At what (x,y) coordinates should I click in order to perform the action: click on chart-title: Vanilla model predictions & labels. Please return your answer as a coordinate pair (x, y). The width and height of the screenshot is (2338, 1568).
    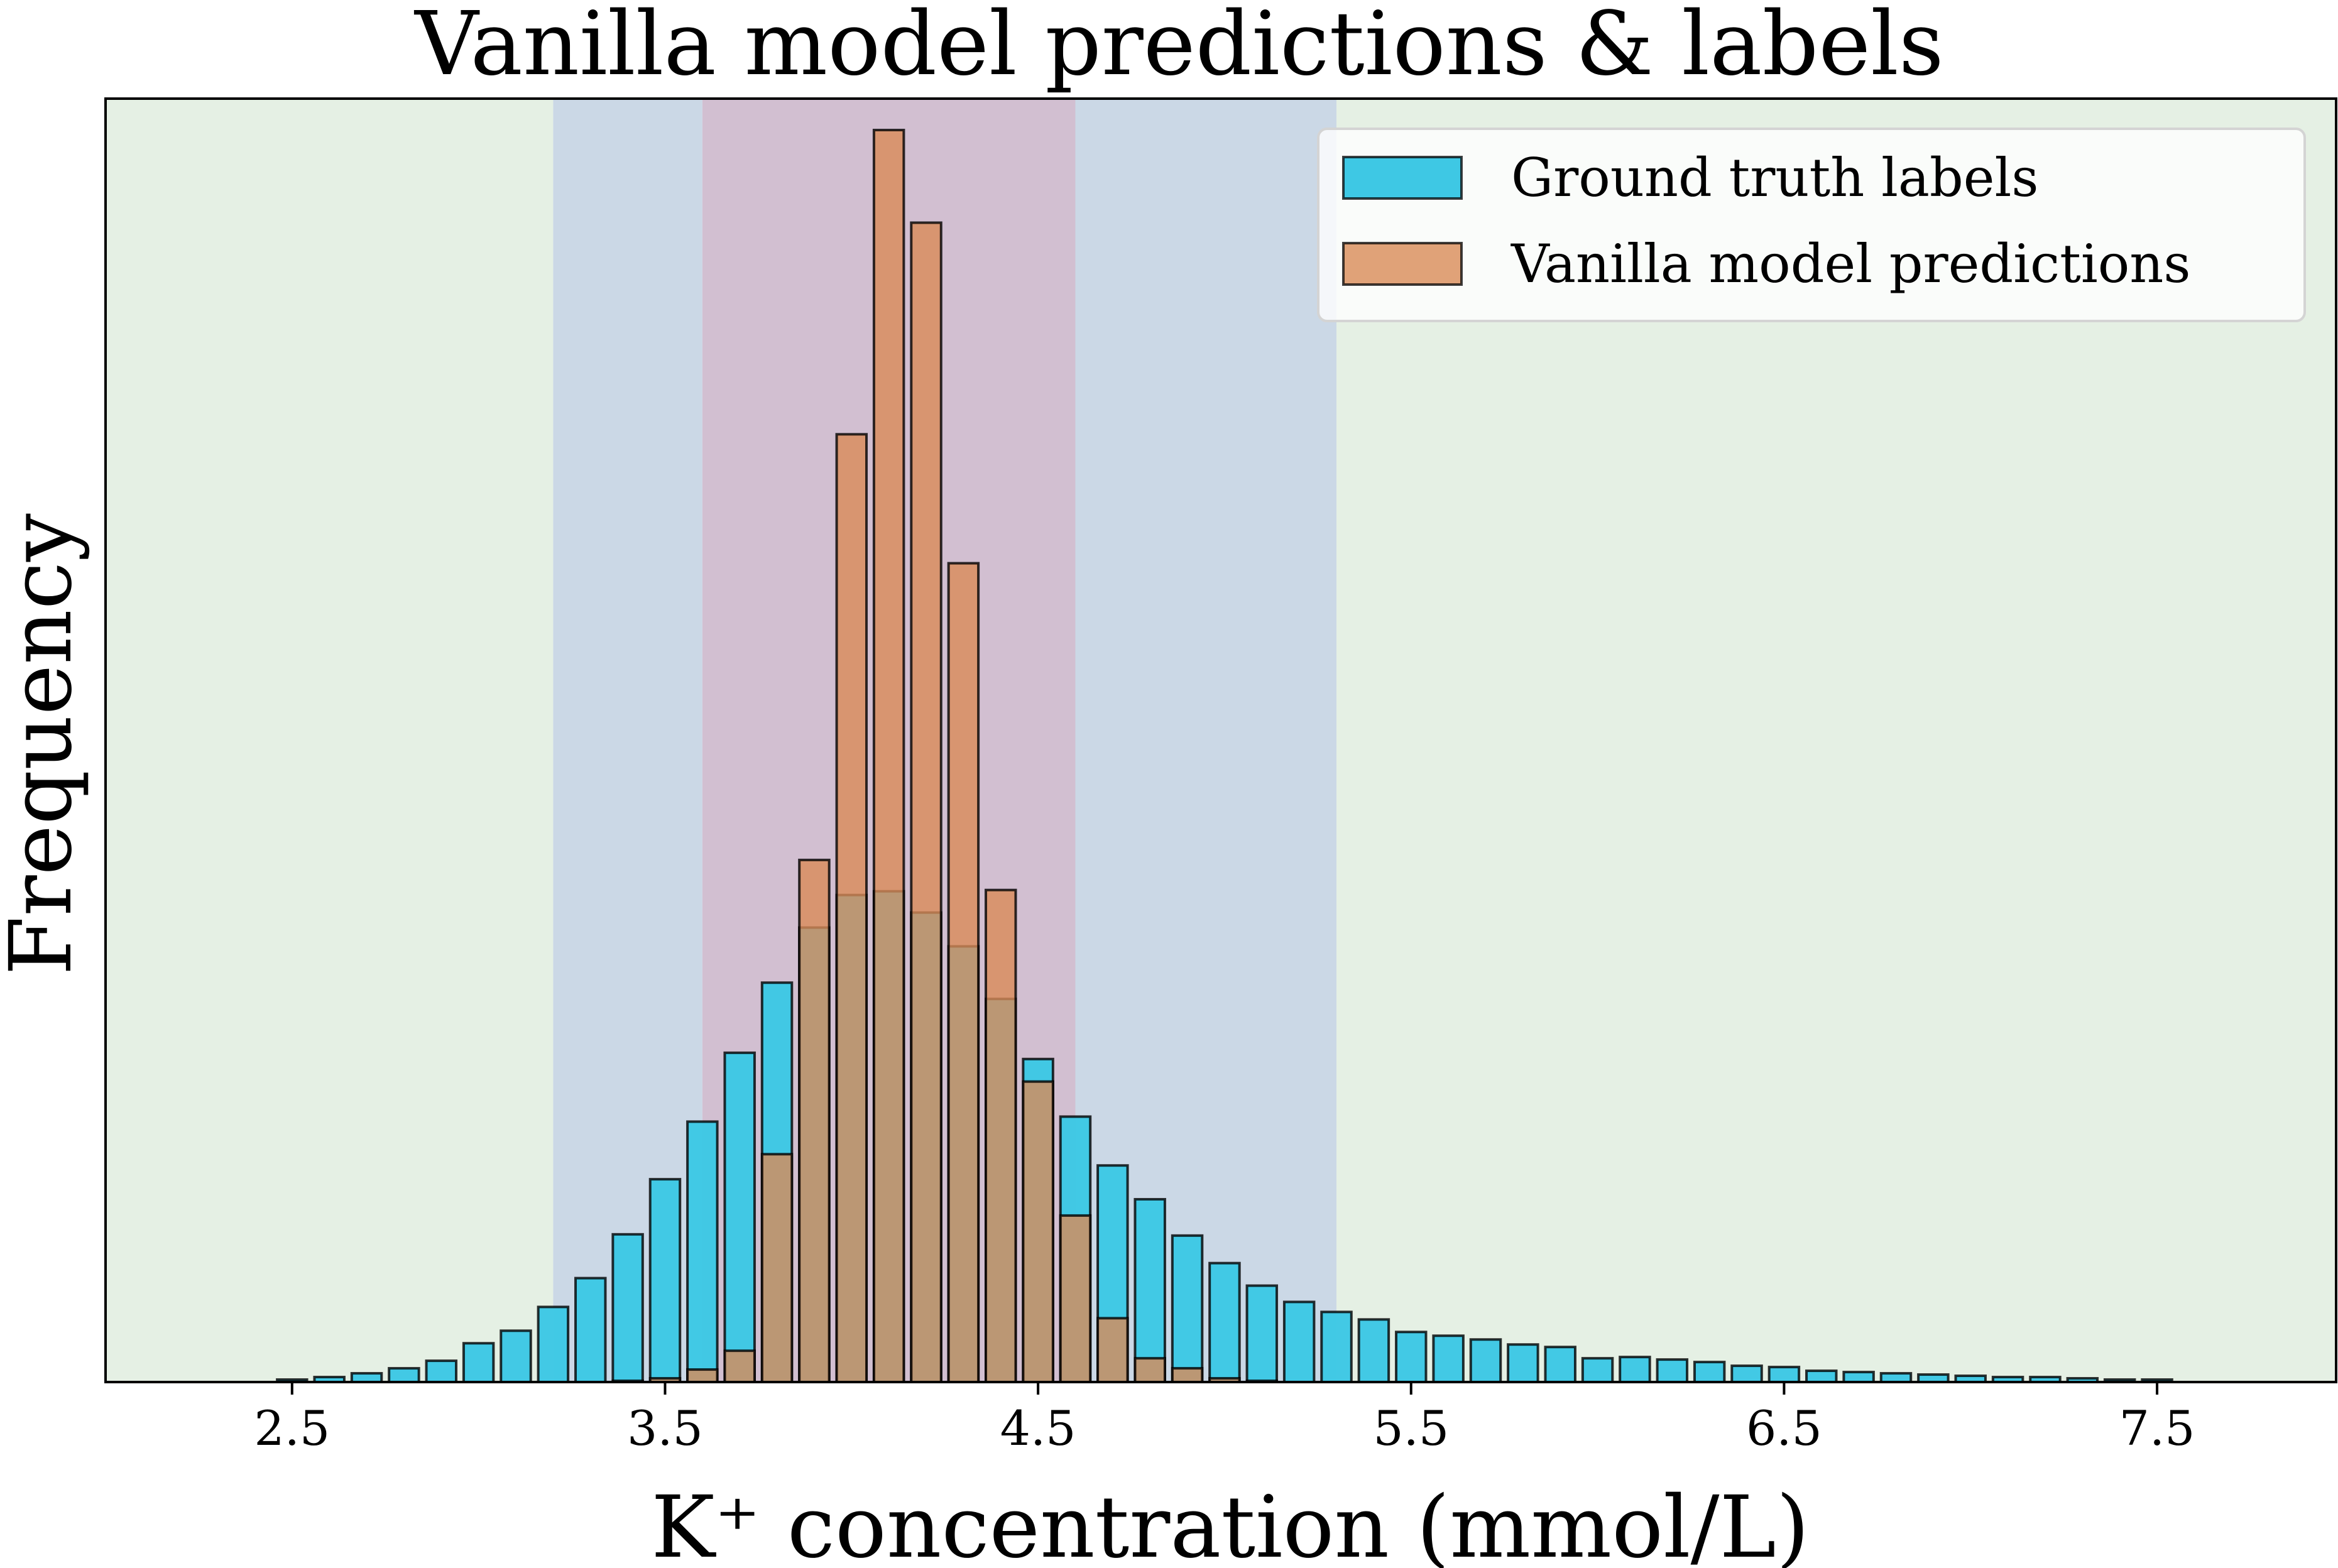
    Looking at the image, I should click on (1178, 47).